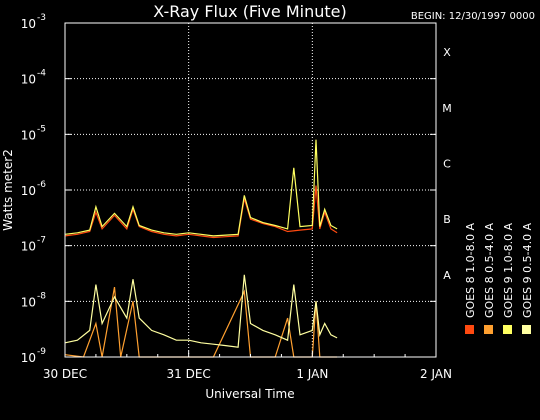 Image resolution: width=540 pixels, height=420 pixels. I want to click on legend-label: GOES 9 0.5-4.0 A, so click(527, 270).